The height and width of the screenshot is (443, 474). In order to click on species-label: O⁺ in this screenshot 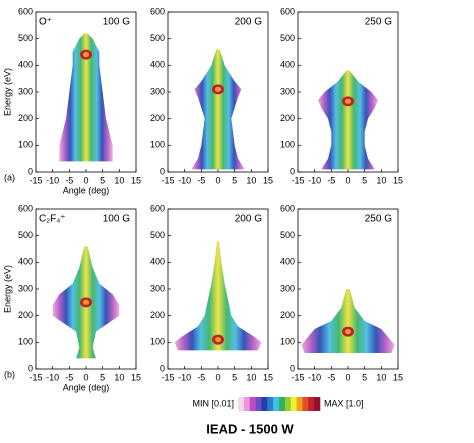, I will do `click(45, 22)`.